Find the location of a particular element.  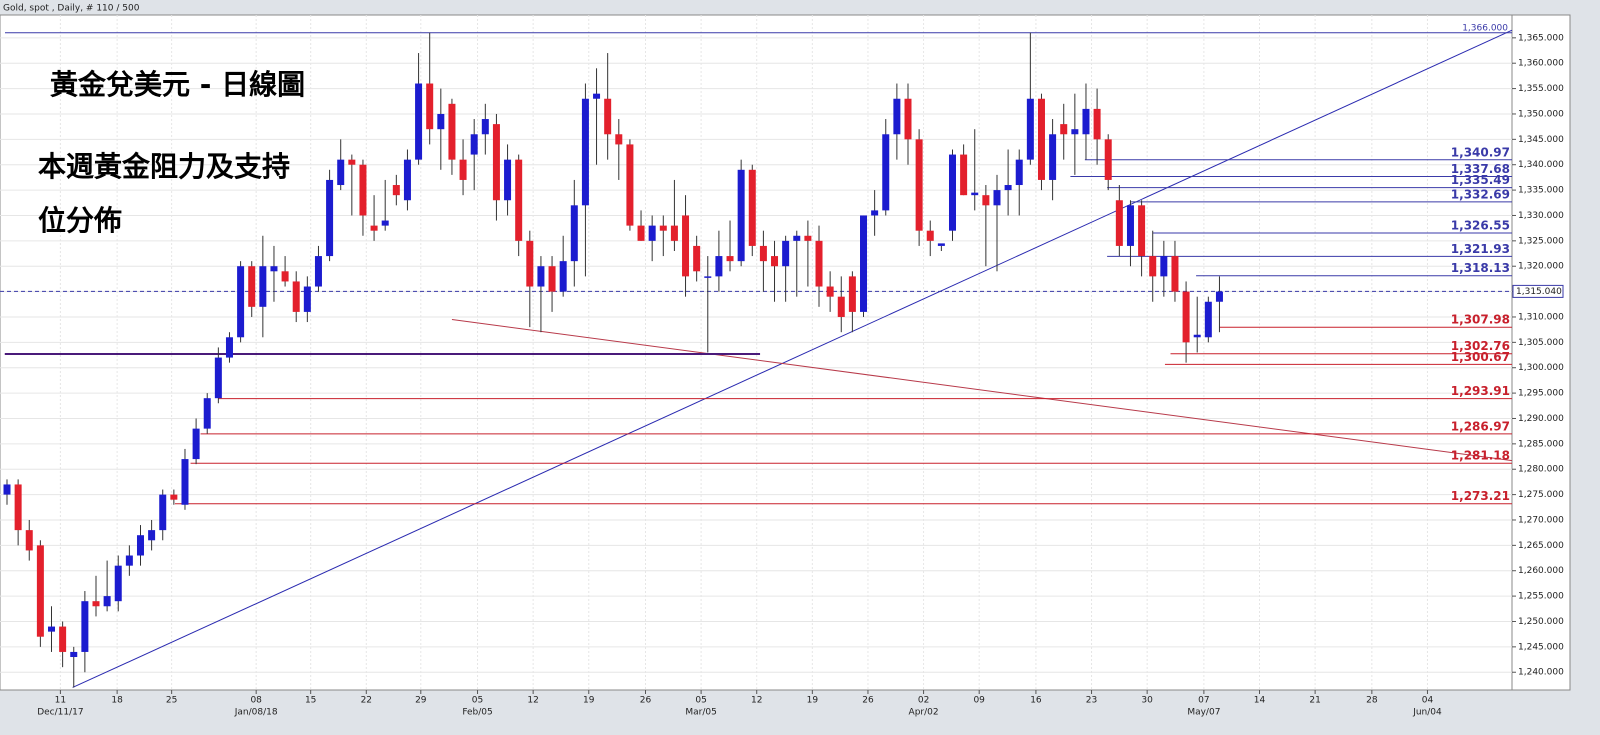

y-tick-label: 1,340.000 is located at coordinates (1541, 165).